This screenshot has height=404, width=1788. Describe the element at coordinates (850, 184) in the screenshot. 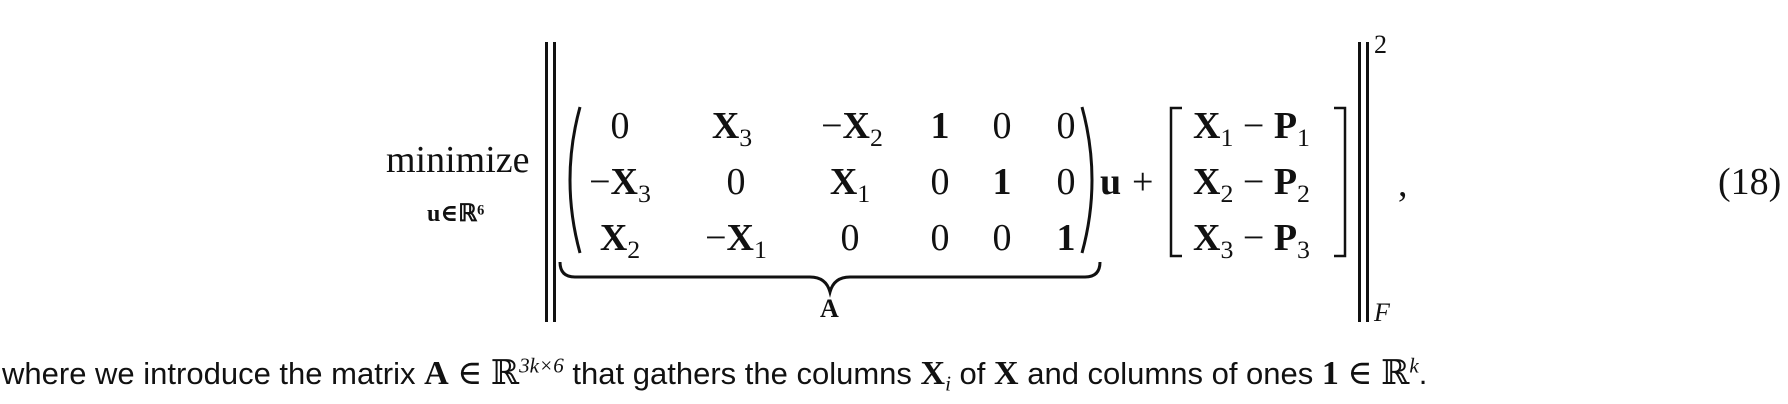

I see `matrix-cell: X1` at that location.